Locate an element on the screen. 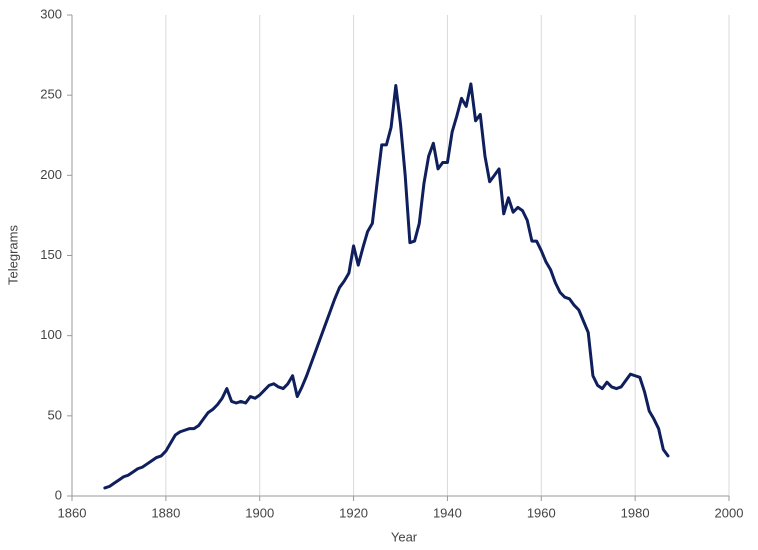 Image resolution: width=758 pixels, height=550 pixels. x-tick-label: 1900 is located at coordinates (259, 512).